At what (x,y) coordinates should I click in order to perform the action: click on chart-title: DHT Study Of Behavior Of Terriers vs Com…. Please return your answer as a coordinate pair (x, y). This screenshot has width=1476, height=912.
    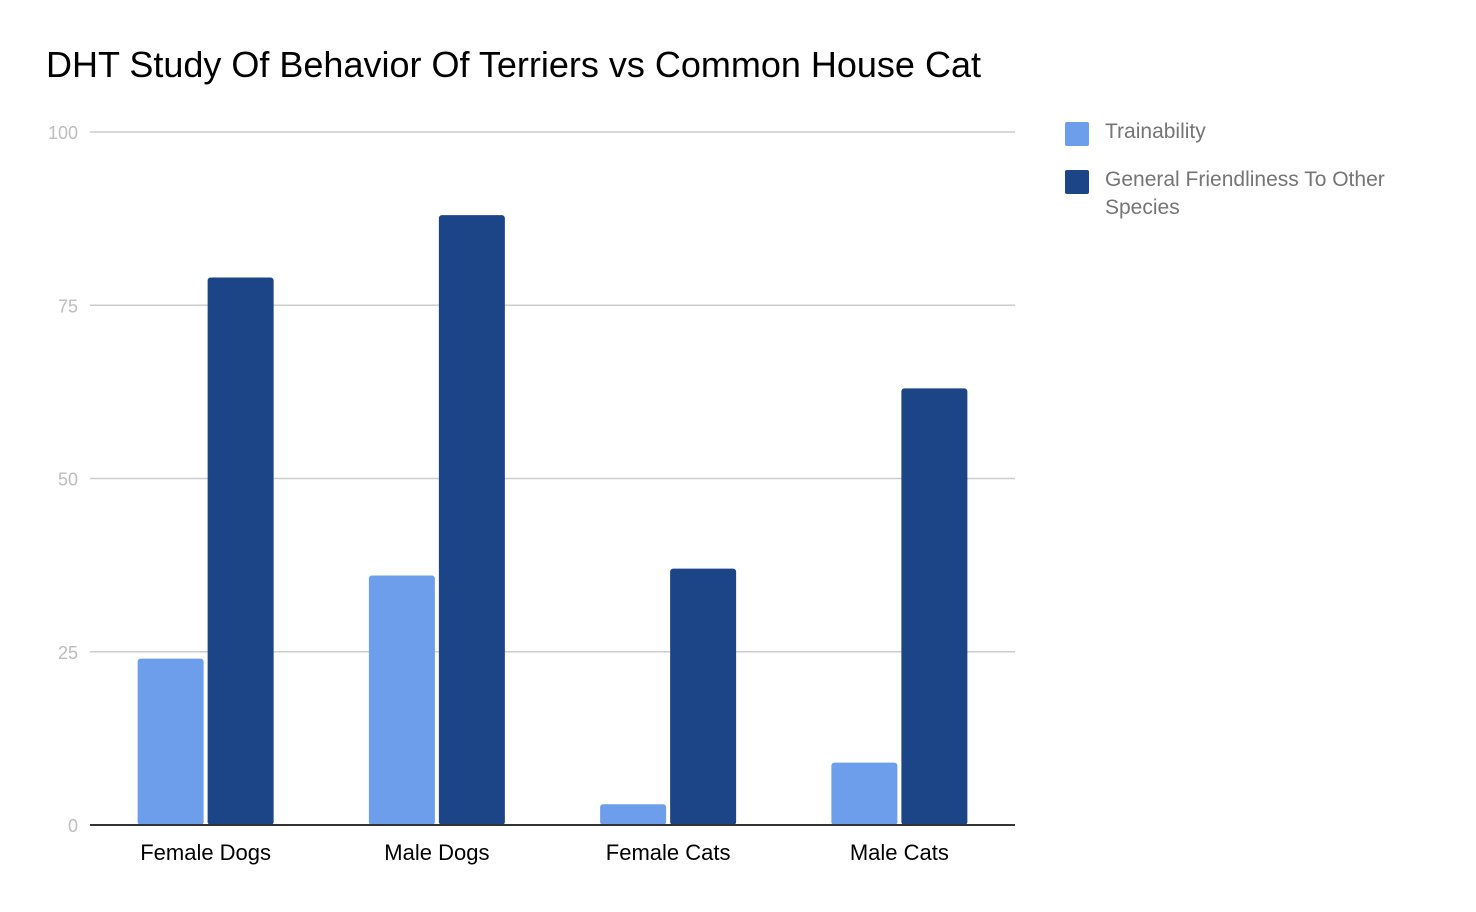
    Looking at the image, I should click on (513, 64).